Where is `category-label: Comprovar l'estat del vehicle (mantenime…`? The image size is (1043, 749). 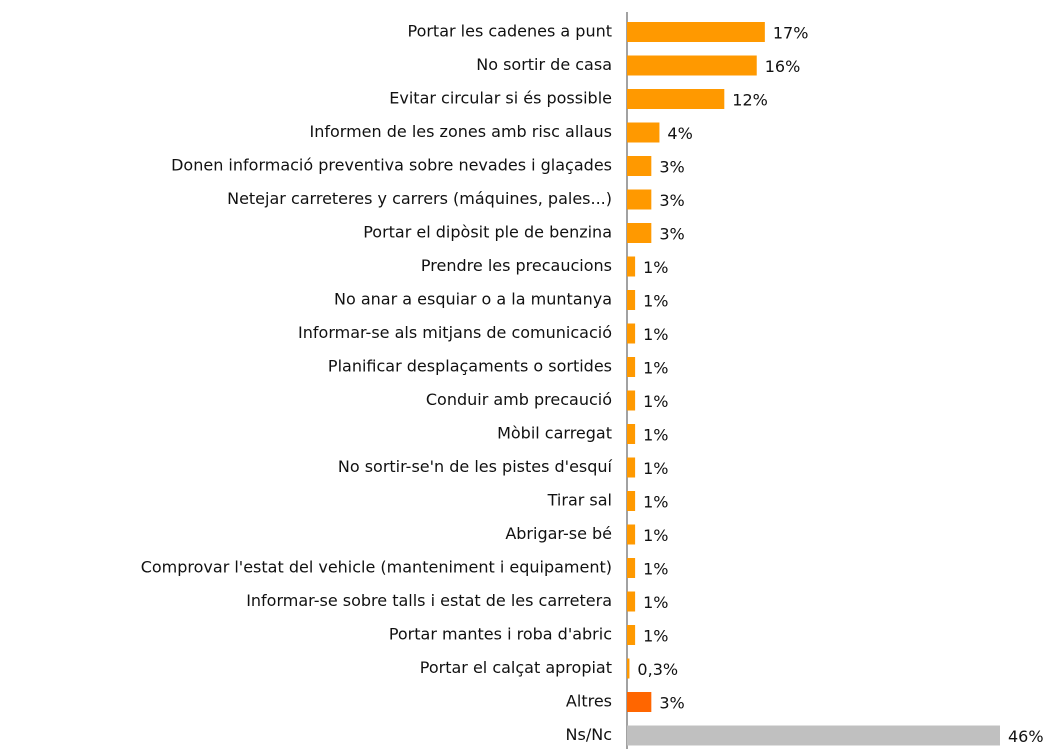 category-label: Comprovar l'estat del vehicle (mantenime… is located at coordinates (376, 567).